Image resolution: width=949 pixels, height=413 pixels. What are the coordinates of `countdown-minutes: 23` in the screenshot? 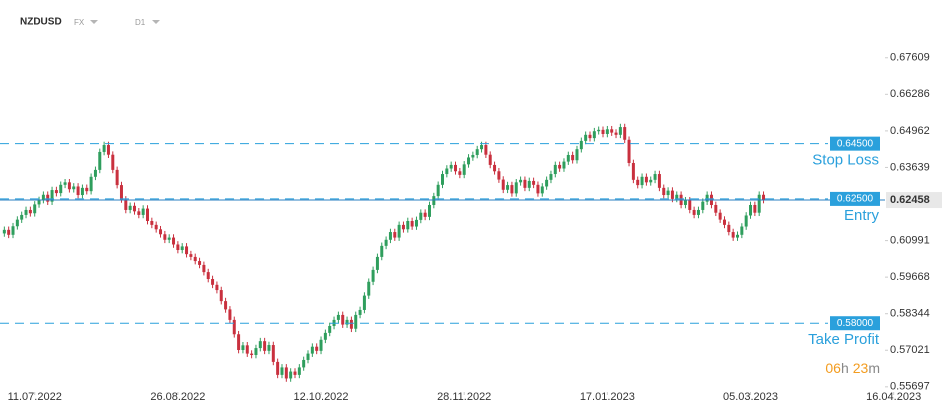 It's located at (861, 368).